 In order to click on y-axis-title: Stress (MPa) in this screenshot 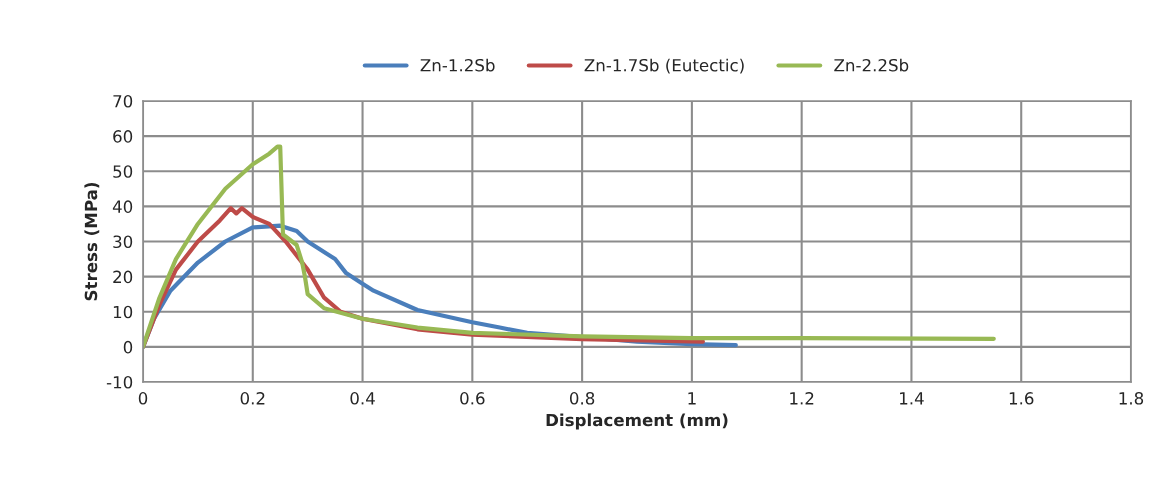, I will do `click(92, 241)`.